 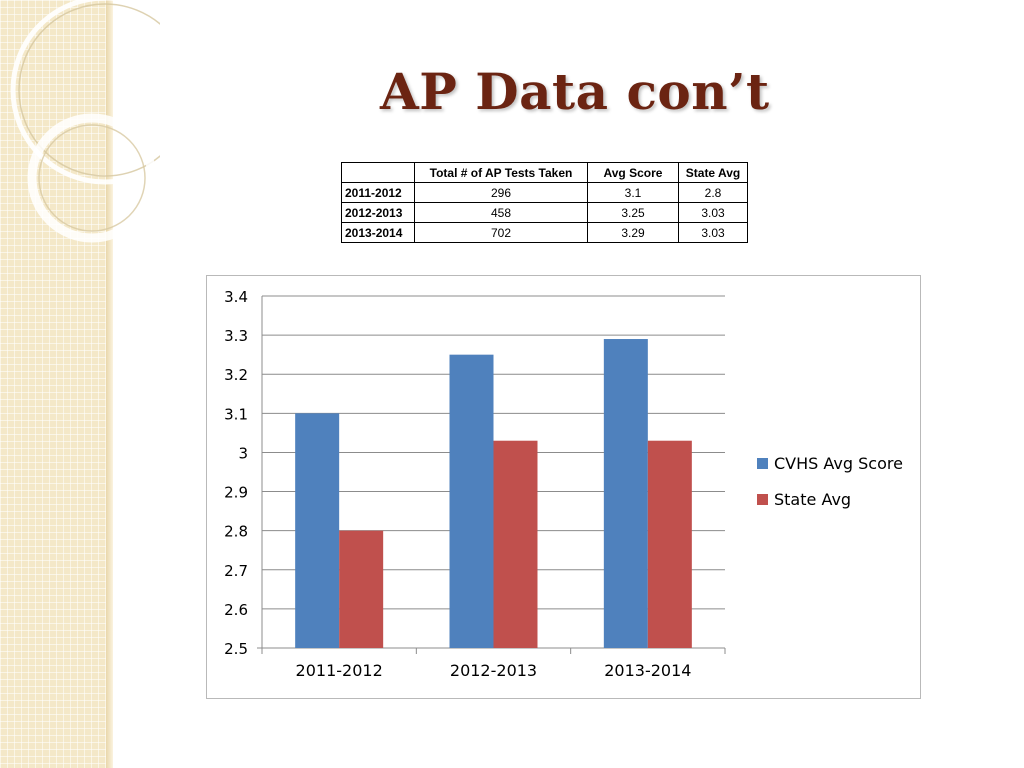 I want to click on table-header-avg: Avg Score, so click(x=633, y=172).